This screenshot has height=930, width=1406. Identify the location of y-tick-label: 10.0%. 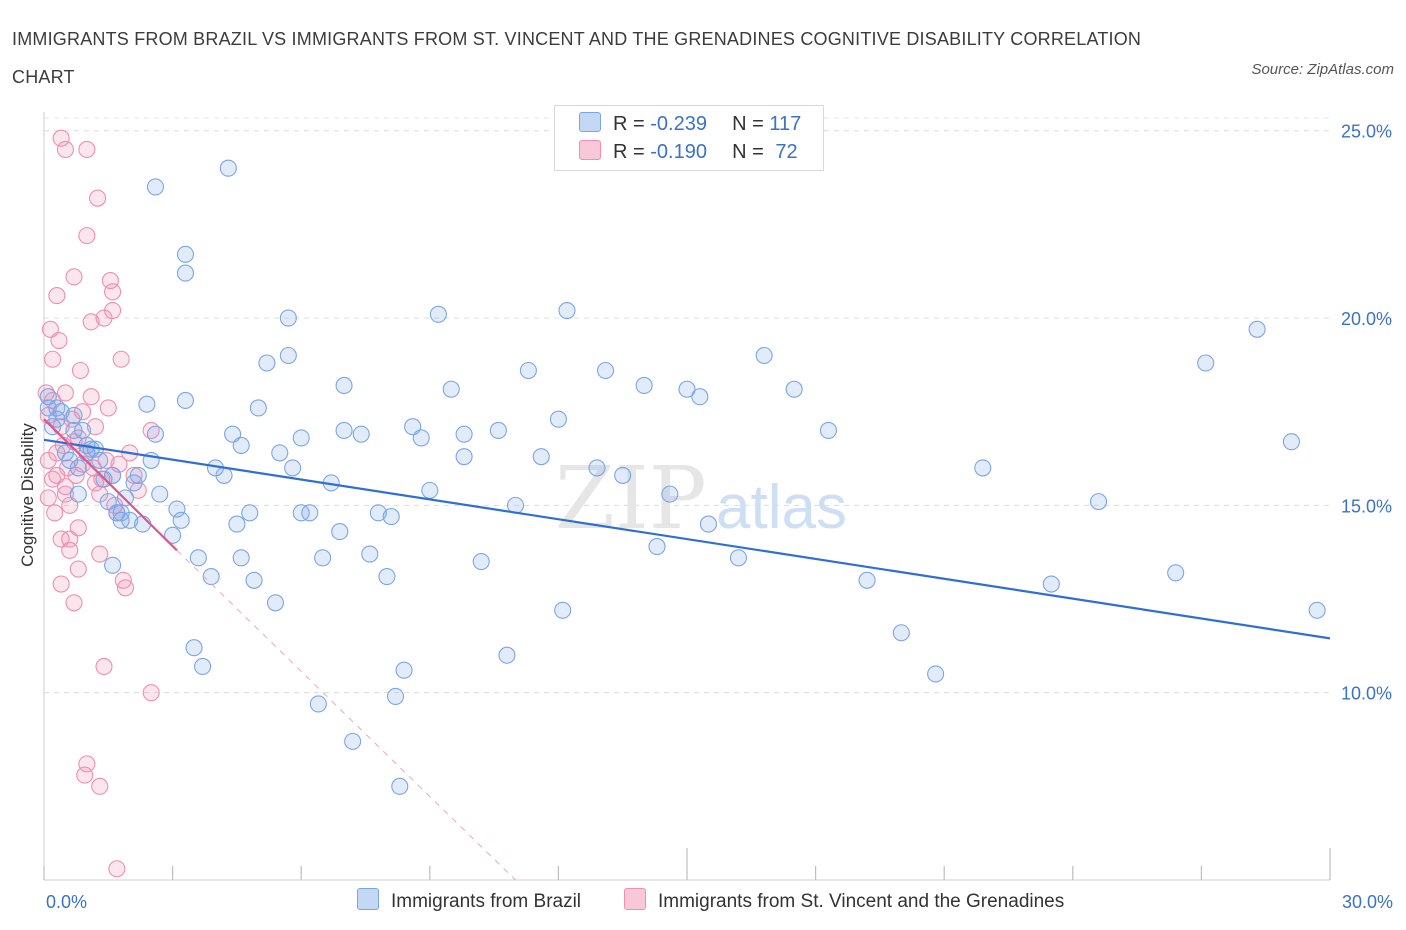
(1366, 694).